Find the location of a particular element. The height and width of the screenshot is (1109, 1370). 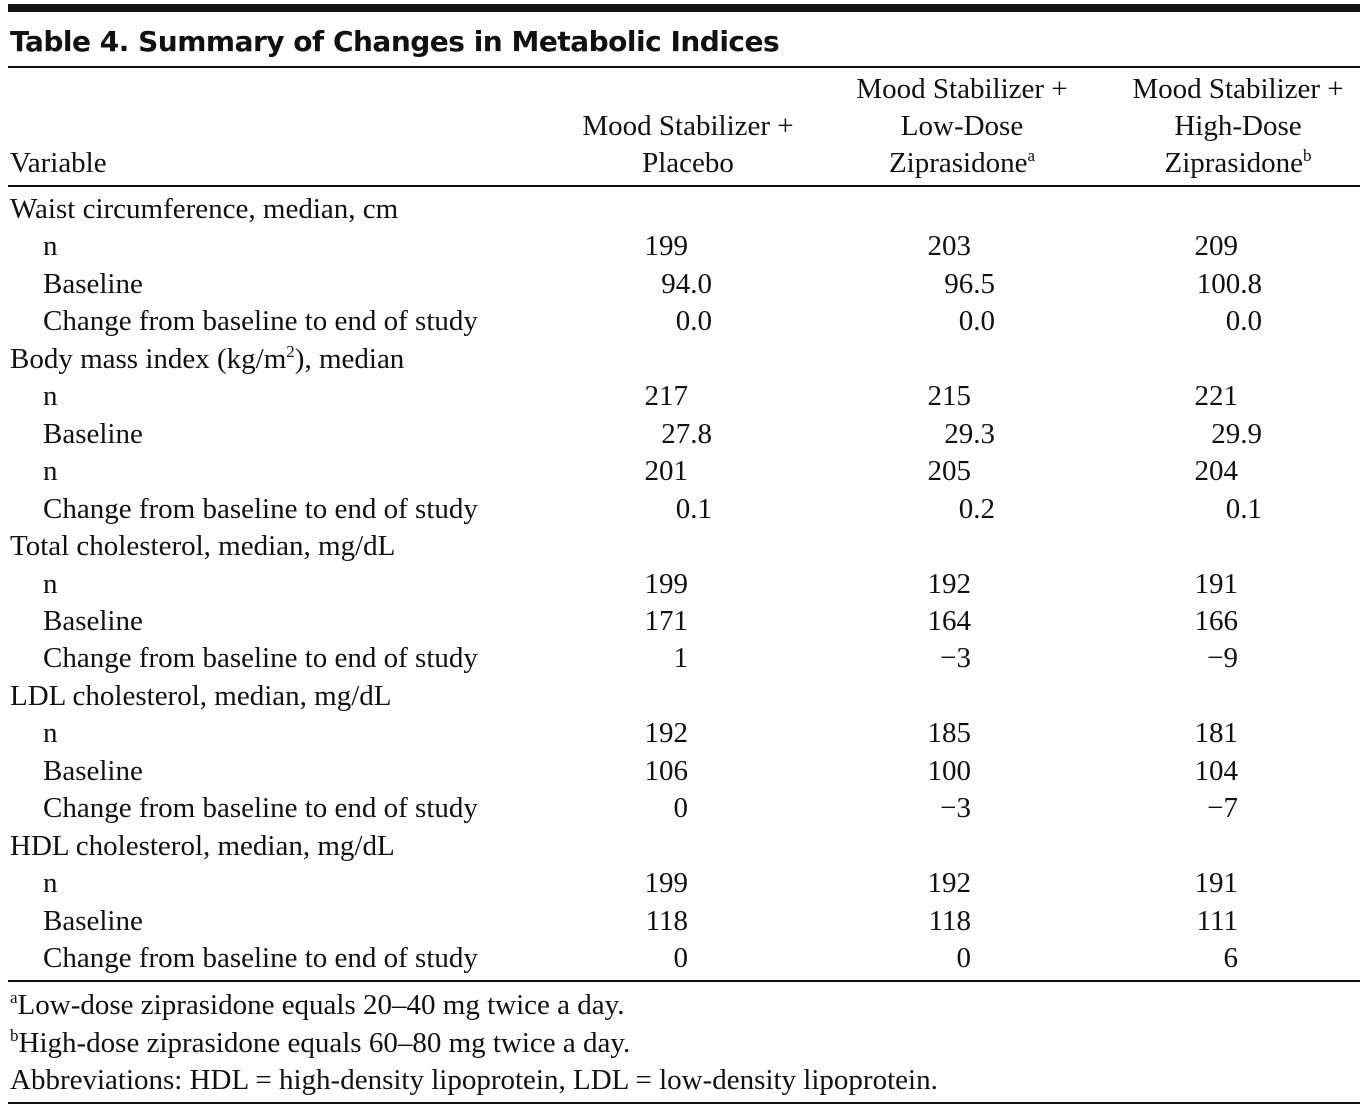

cell-value: 201 is located at coordinates (666, 471).